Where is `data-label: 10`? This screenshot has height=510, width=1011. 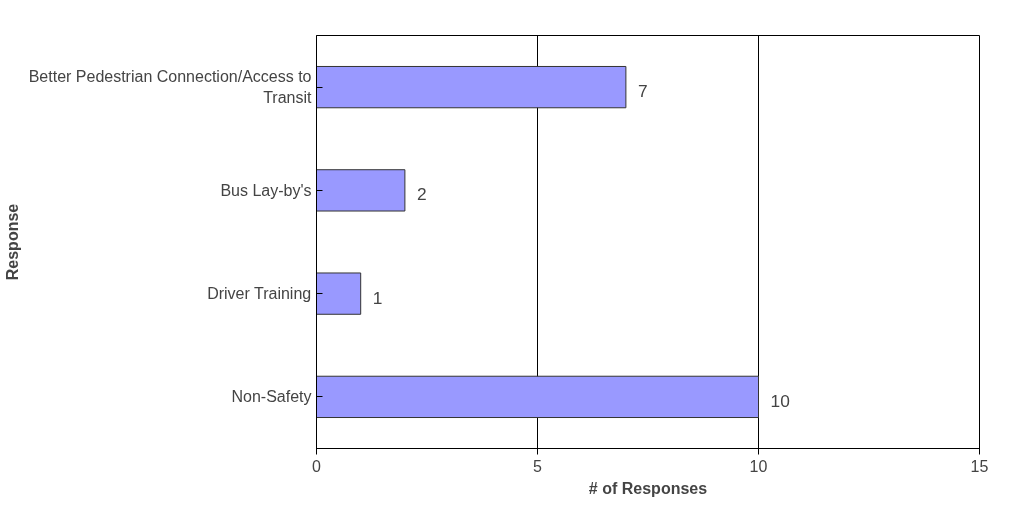
data-label: 10 is located at coordinates (780, 400).